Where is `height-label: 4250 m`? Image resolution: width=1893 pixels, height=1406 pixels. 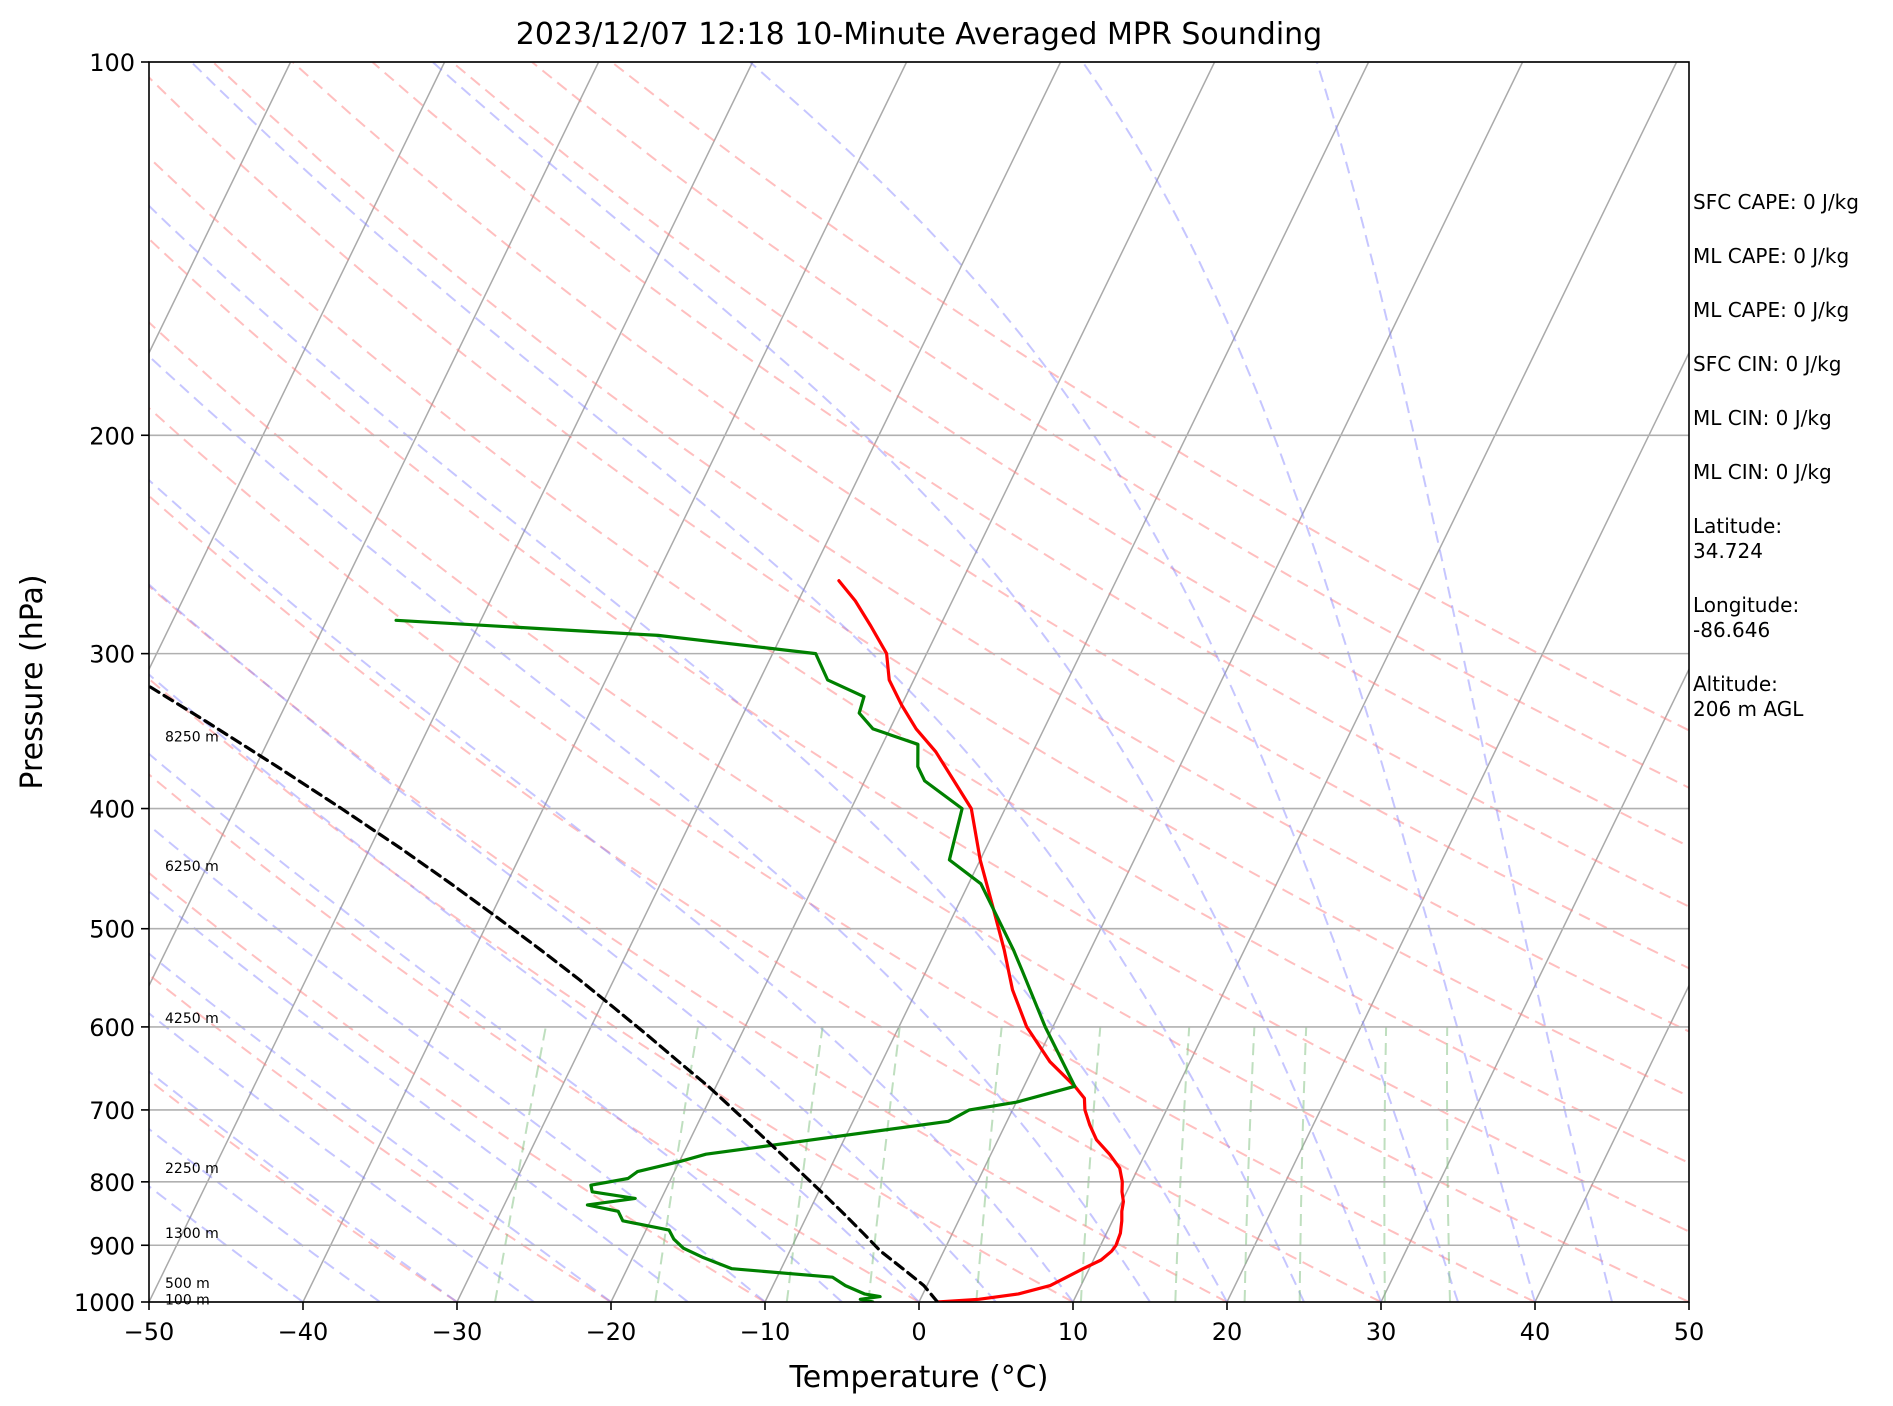 height-label: 4250 m is located at coordinates (192, 1019).